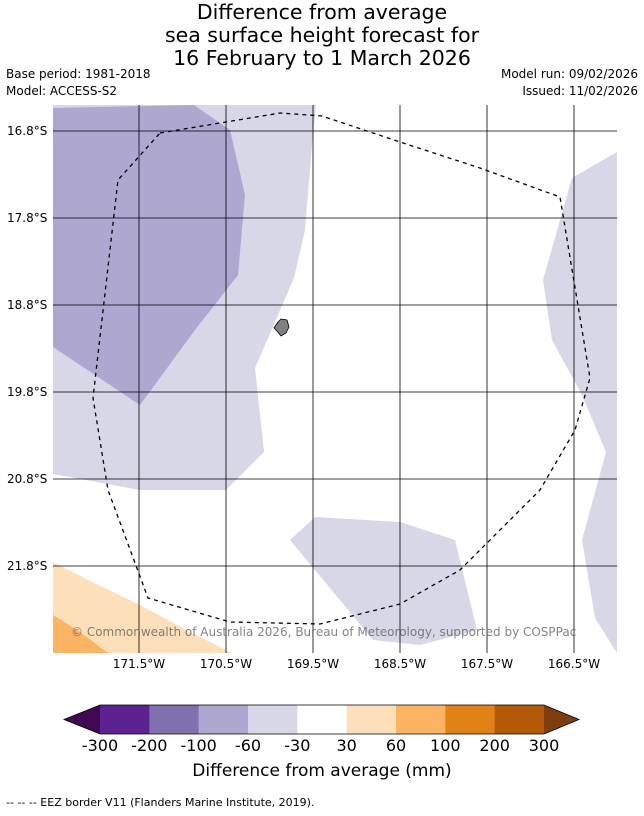 This screenshot has width=644, height=816. What do you see at coordinates (445, 745) in the screenshot?
I see `colorbar-tick-label: 100` at bounding box center [445, 745].